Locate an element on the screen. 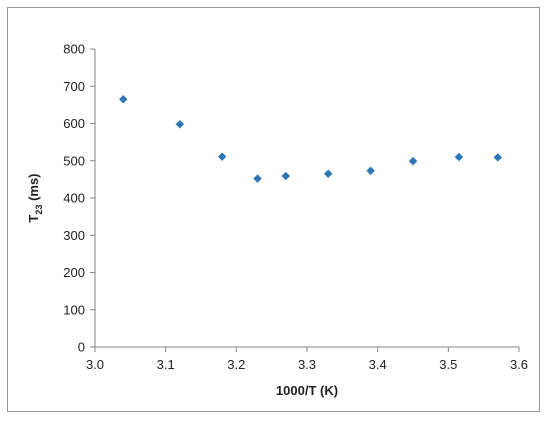  x-tick-label: 3.4 is located at coordinates (378, 364).